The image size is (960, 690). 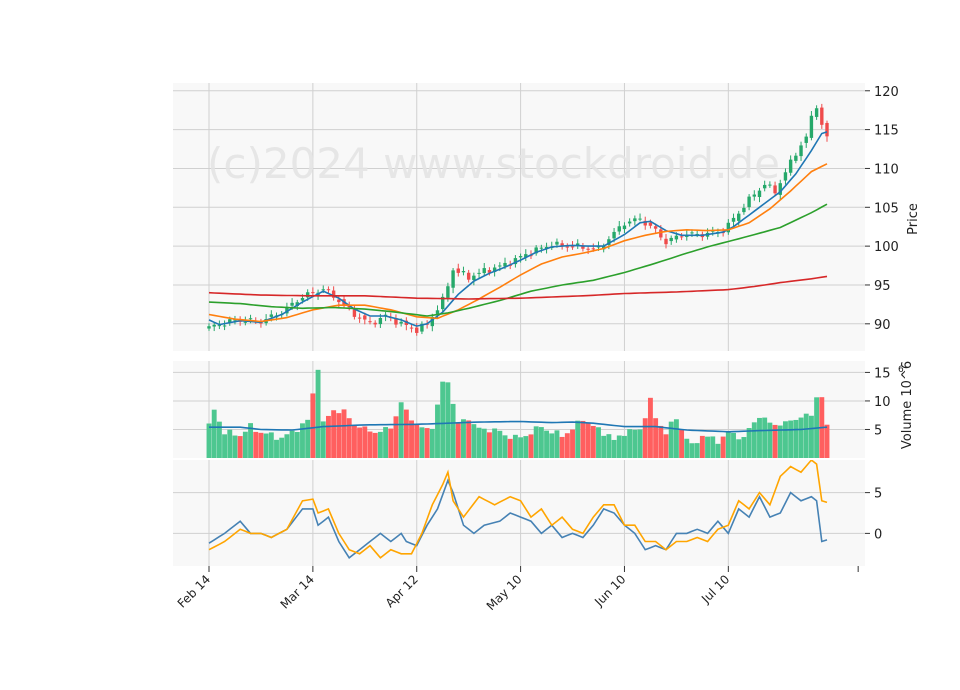 I want to click on x-tick-label: Jun 10, so click(x=609, y=590).